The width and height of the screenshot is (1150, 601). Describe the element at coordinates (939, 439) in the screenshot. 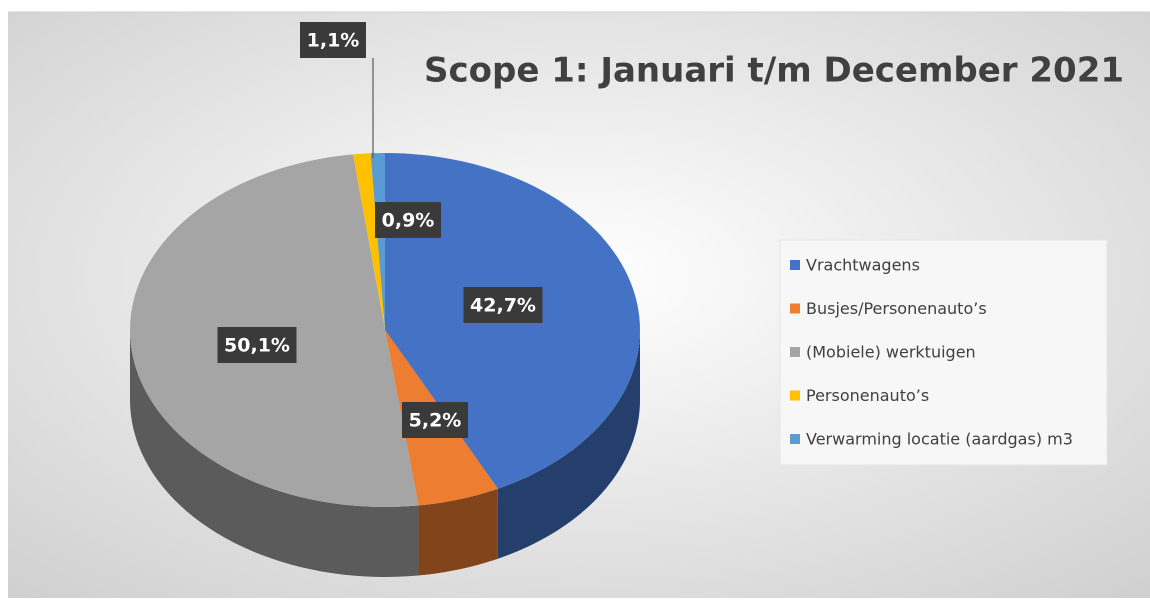

I see `legend-label: Verwarming locatie (aardgas) m3` at that location.